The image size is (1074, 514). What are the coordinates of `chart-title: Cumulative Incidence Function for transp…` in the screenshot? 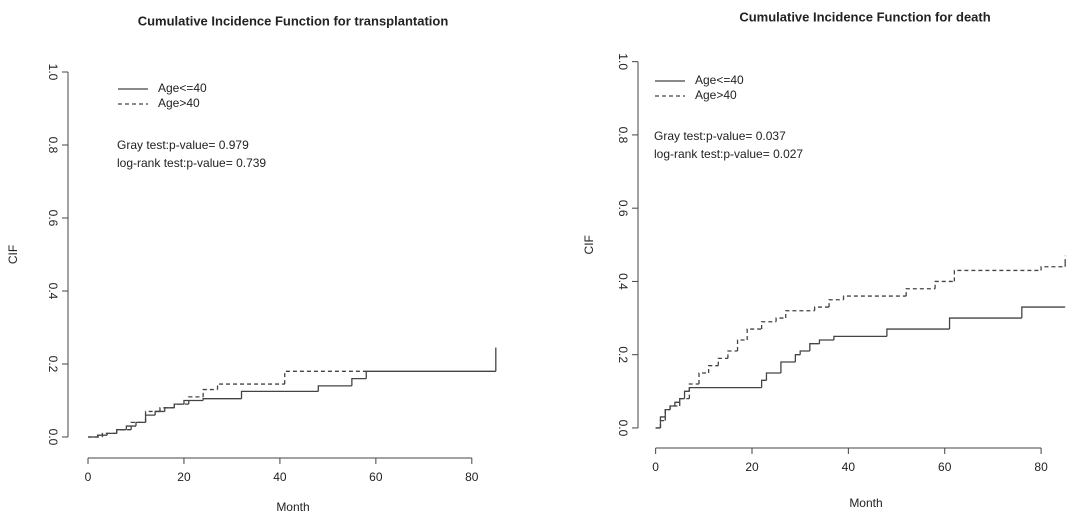 It's located at (293, 20).